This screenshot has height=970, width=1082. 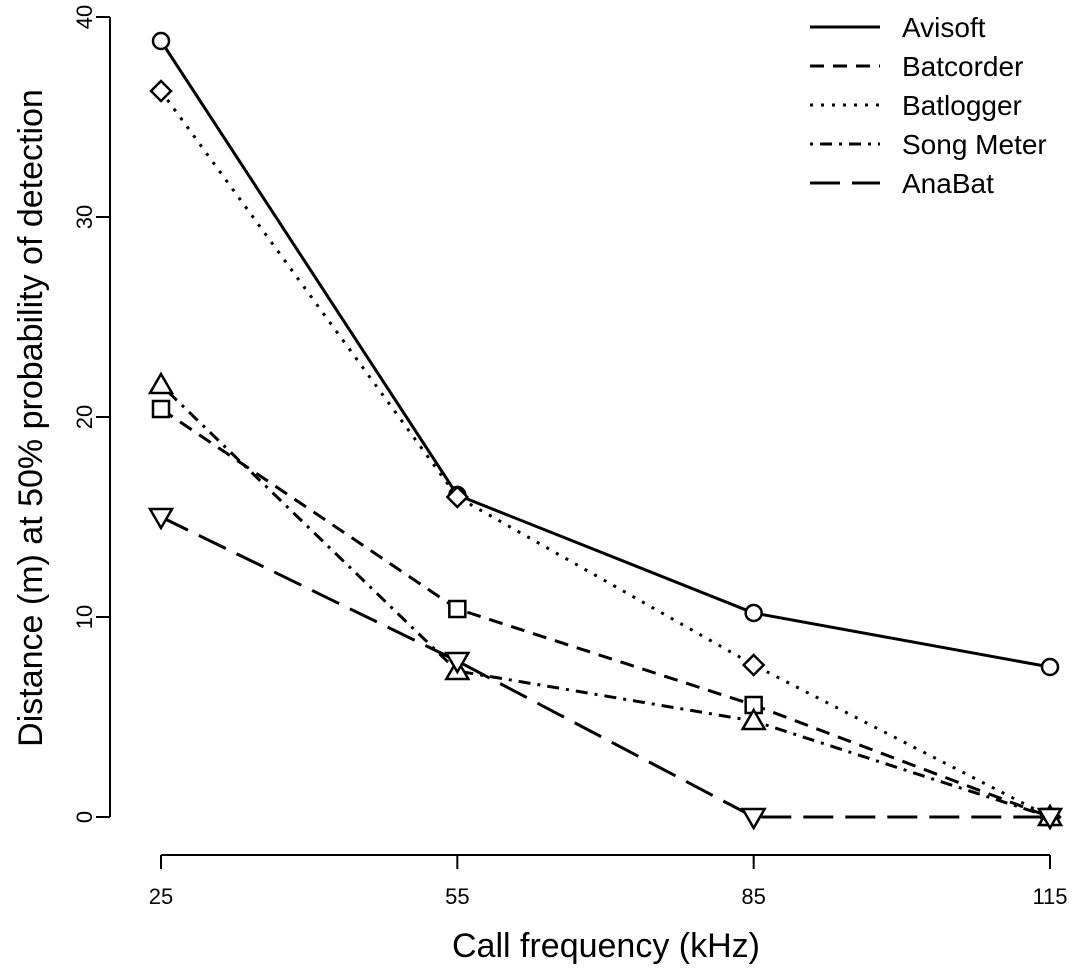 What do you see at coordinates (84, 817) in the screenshot?
I see `y-tick-label: 0` at bounding box center [84, 817].